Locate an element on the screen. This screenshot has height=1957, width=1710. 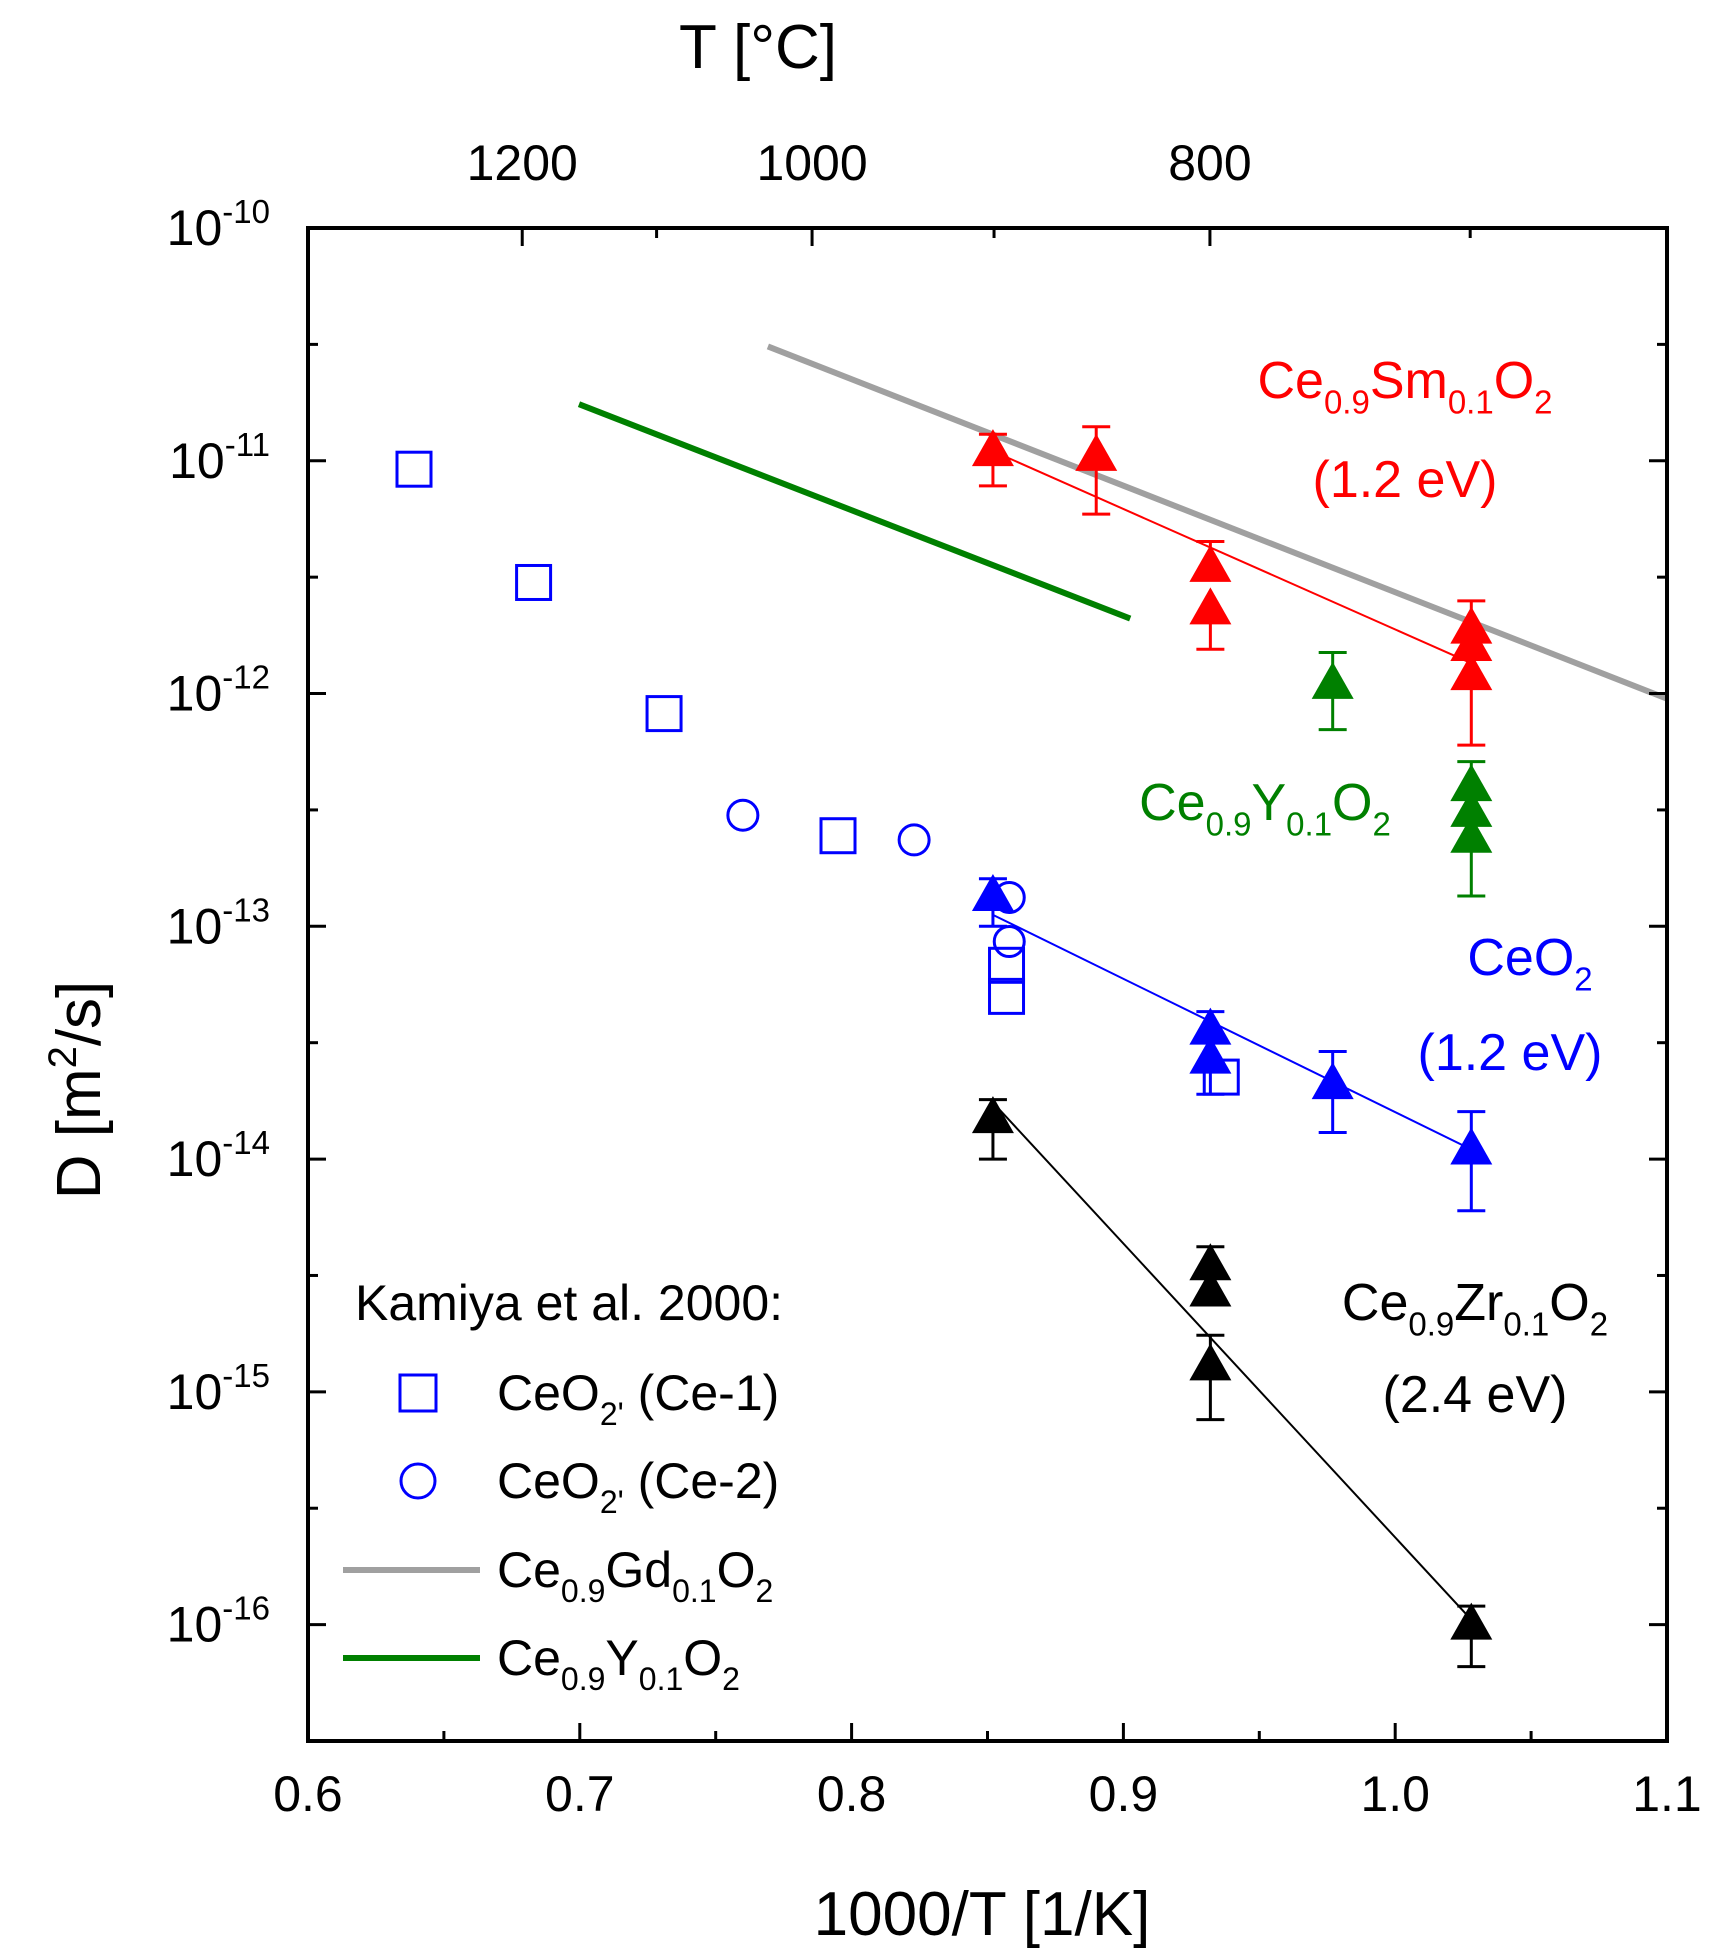
annotation-black-part: 0.1 is located at coordinates (1526, 1324).